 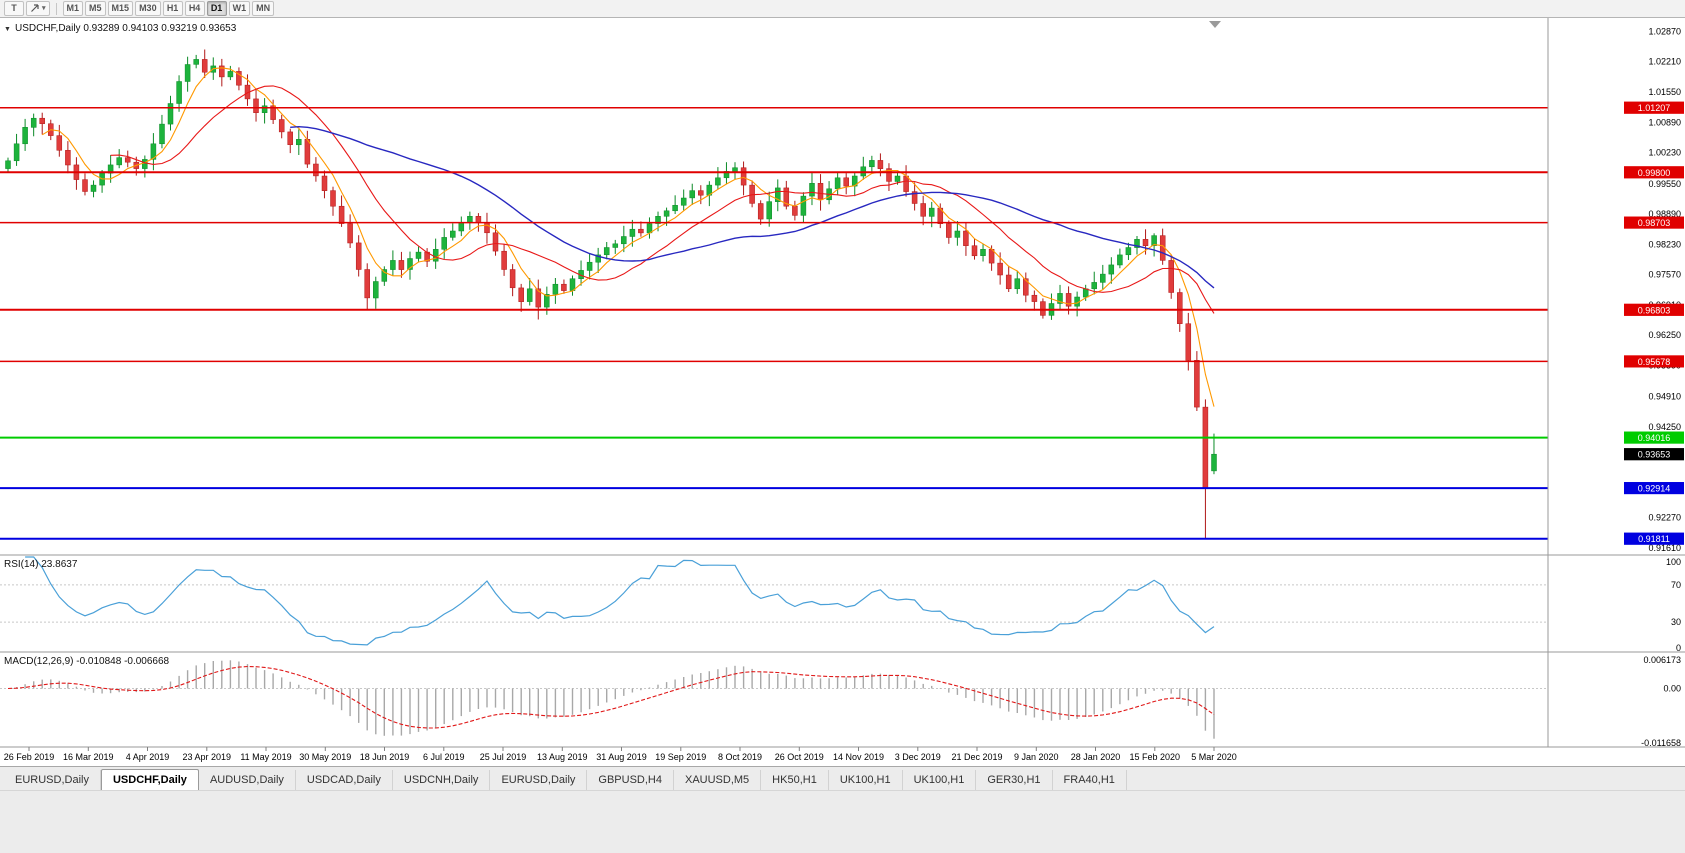 I want to click on svg-text: 9 Jan 2020, so click(x=1036, y=757).